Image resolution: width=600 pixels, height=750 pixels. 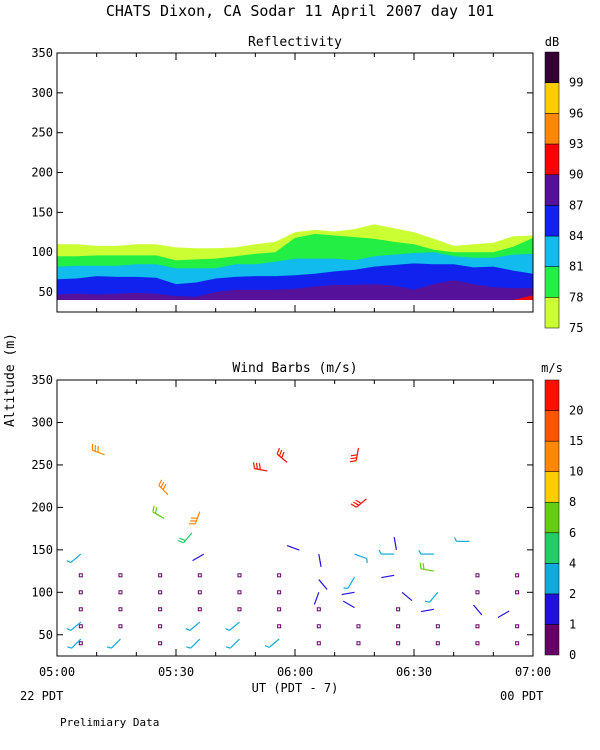 What do you see at coordinates (576, 411) in the screenshot?
I see `wind-colorbar-label: 20` at bounding box center [576, 411].